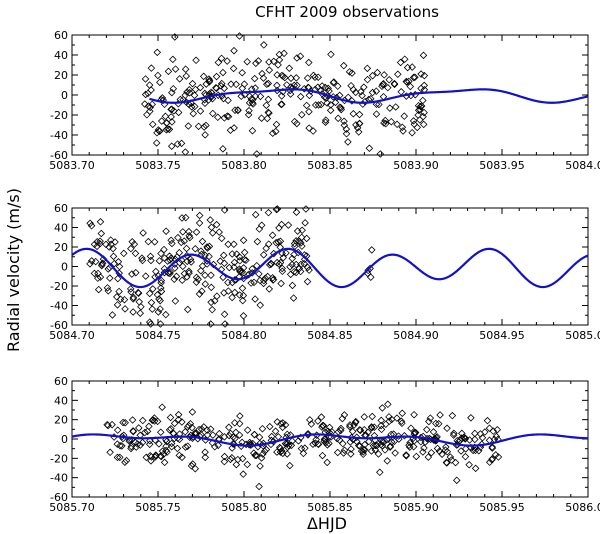 This screenshot has width=600, height=534. Describe the element at coordinates (582, 335) in the screenshot. I see `x-tick-label: 5085.00` at that location.